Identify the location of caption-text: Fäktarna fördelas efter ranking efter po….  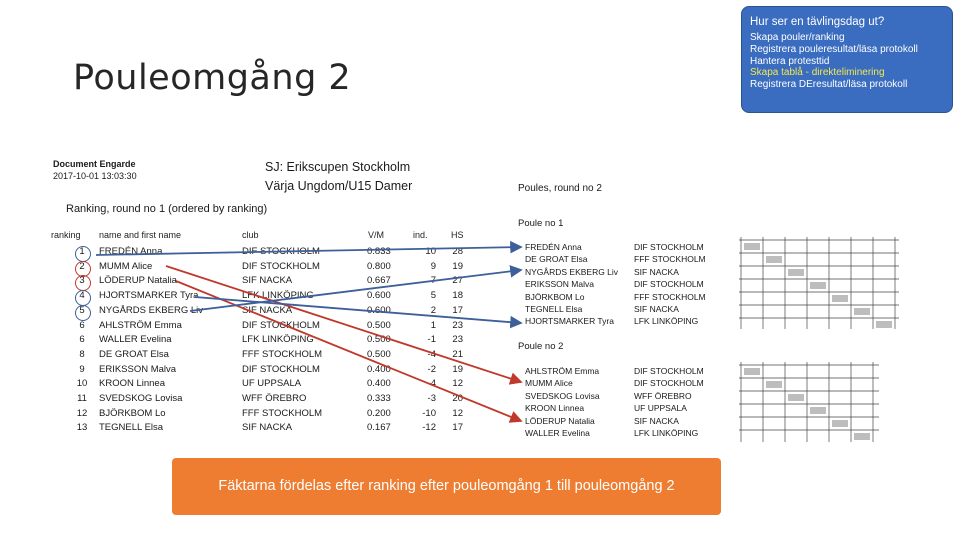
(446, 485).